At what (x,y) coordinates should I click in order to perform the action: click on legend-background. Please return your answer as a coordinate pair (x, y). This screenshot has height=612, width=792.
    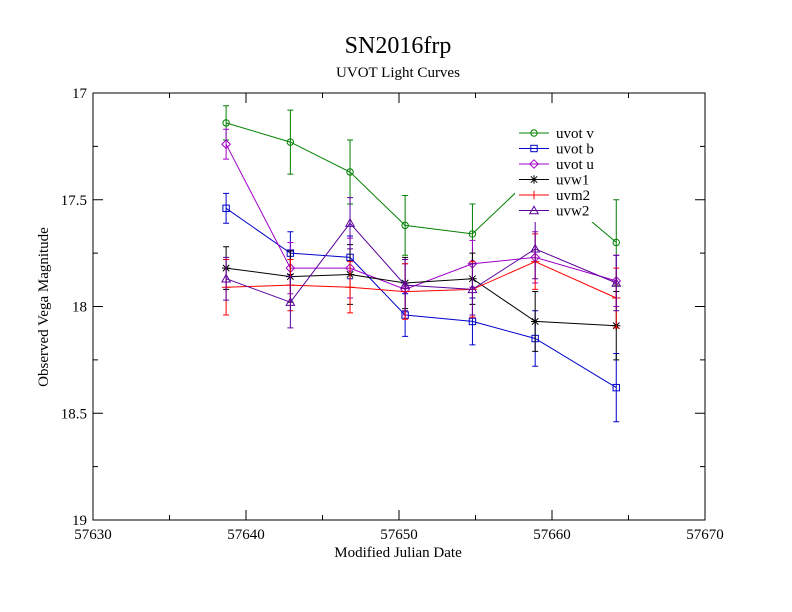
    Looking at the image, I should click on (563, 171).